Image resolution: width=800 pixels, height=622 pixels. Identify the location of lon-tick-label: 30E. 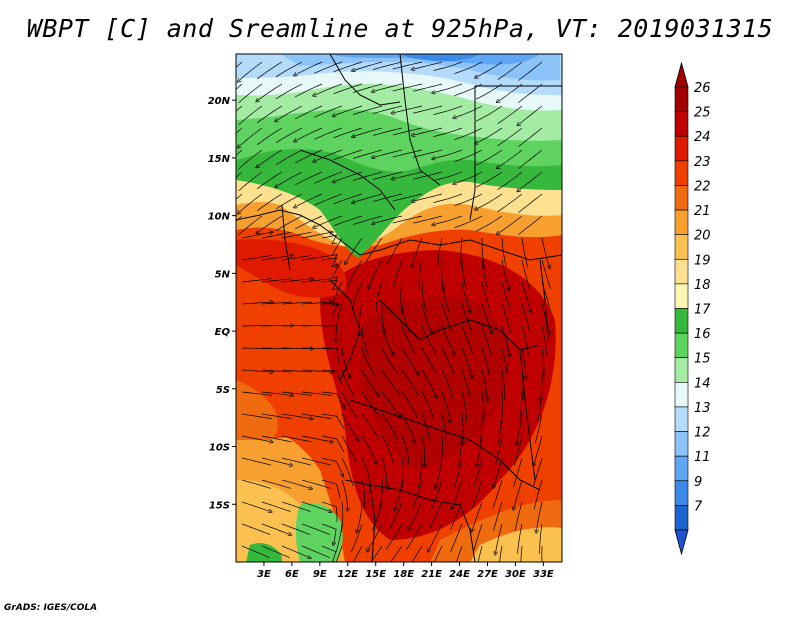
(515, 574).